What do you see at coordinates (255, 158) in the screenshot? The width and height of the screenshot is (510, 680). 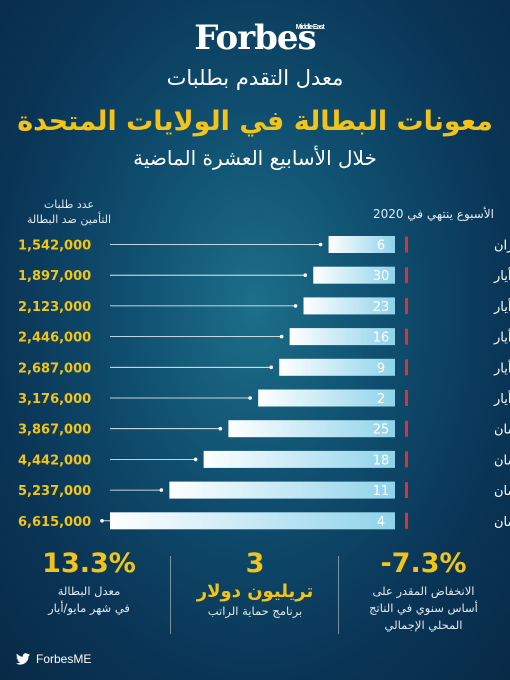 I see `title-line-3: خلال الأسابيع العشرة الماضية` at bounding box center [255, 158].